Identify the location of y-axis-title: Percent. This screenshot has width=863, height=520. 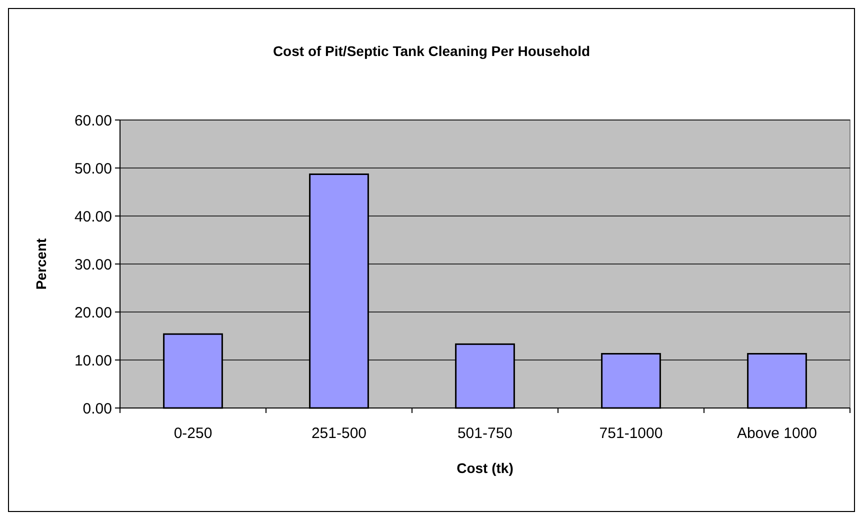
(41, 264).